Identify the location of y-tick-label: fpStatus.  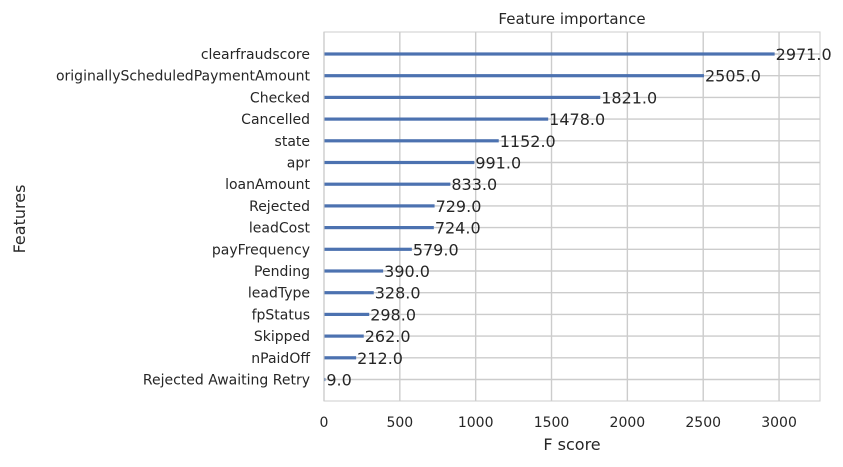
(281, 315).